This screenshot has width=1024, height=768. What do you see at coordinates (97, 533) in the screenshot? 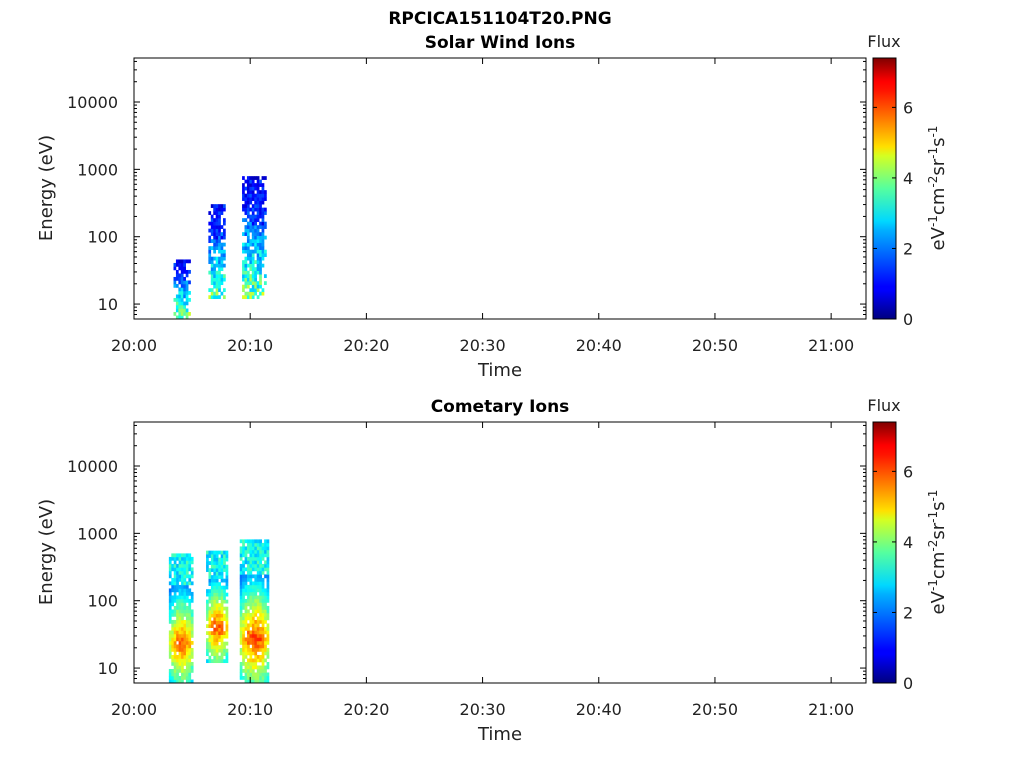
I see `y-tick-label: 1000` at bounding box center [97, 533].